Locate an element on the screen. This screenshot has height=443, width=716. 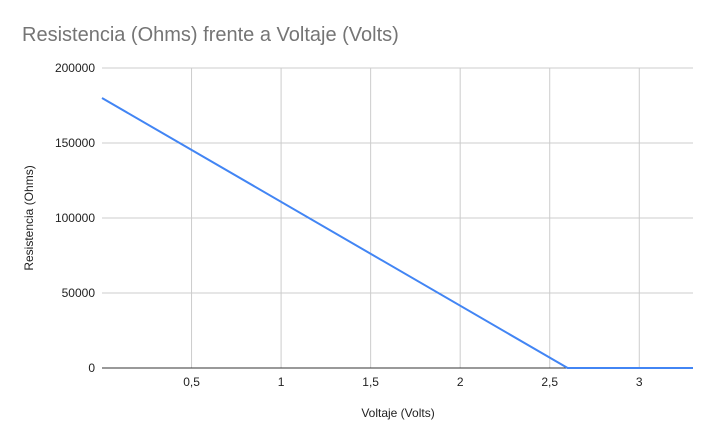
x-tick-label: 2,5 is located at coordinates (549, 382).